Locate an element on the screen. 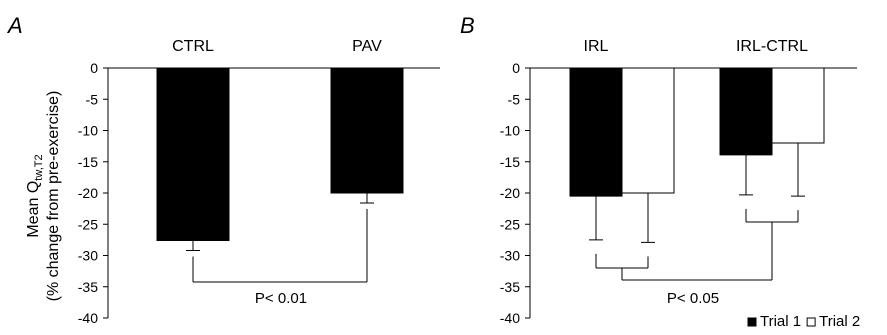 This screenshot has height=335, width=887. y-axis-label-main: Mean Q is located at coordinates (33, 209).